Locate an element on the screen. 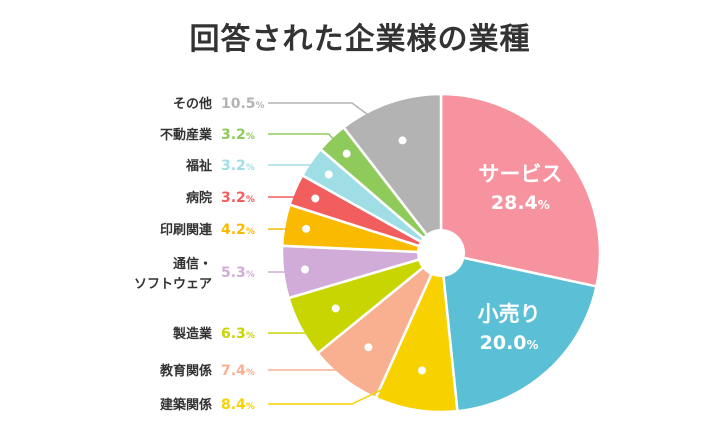  category-label: 製造業 is located at coordinates (192, 334).